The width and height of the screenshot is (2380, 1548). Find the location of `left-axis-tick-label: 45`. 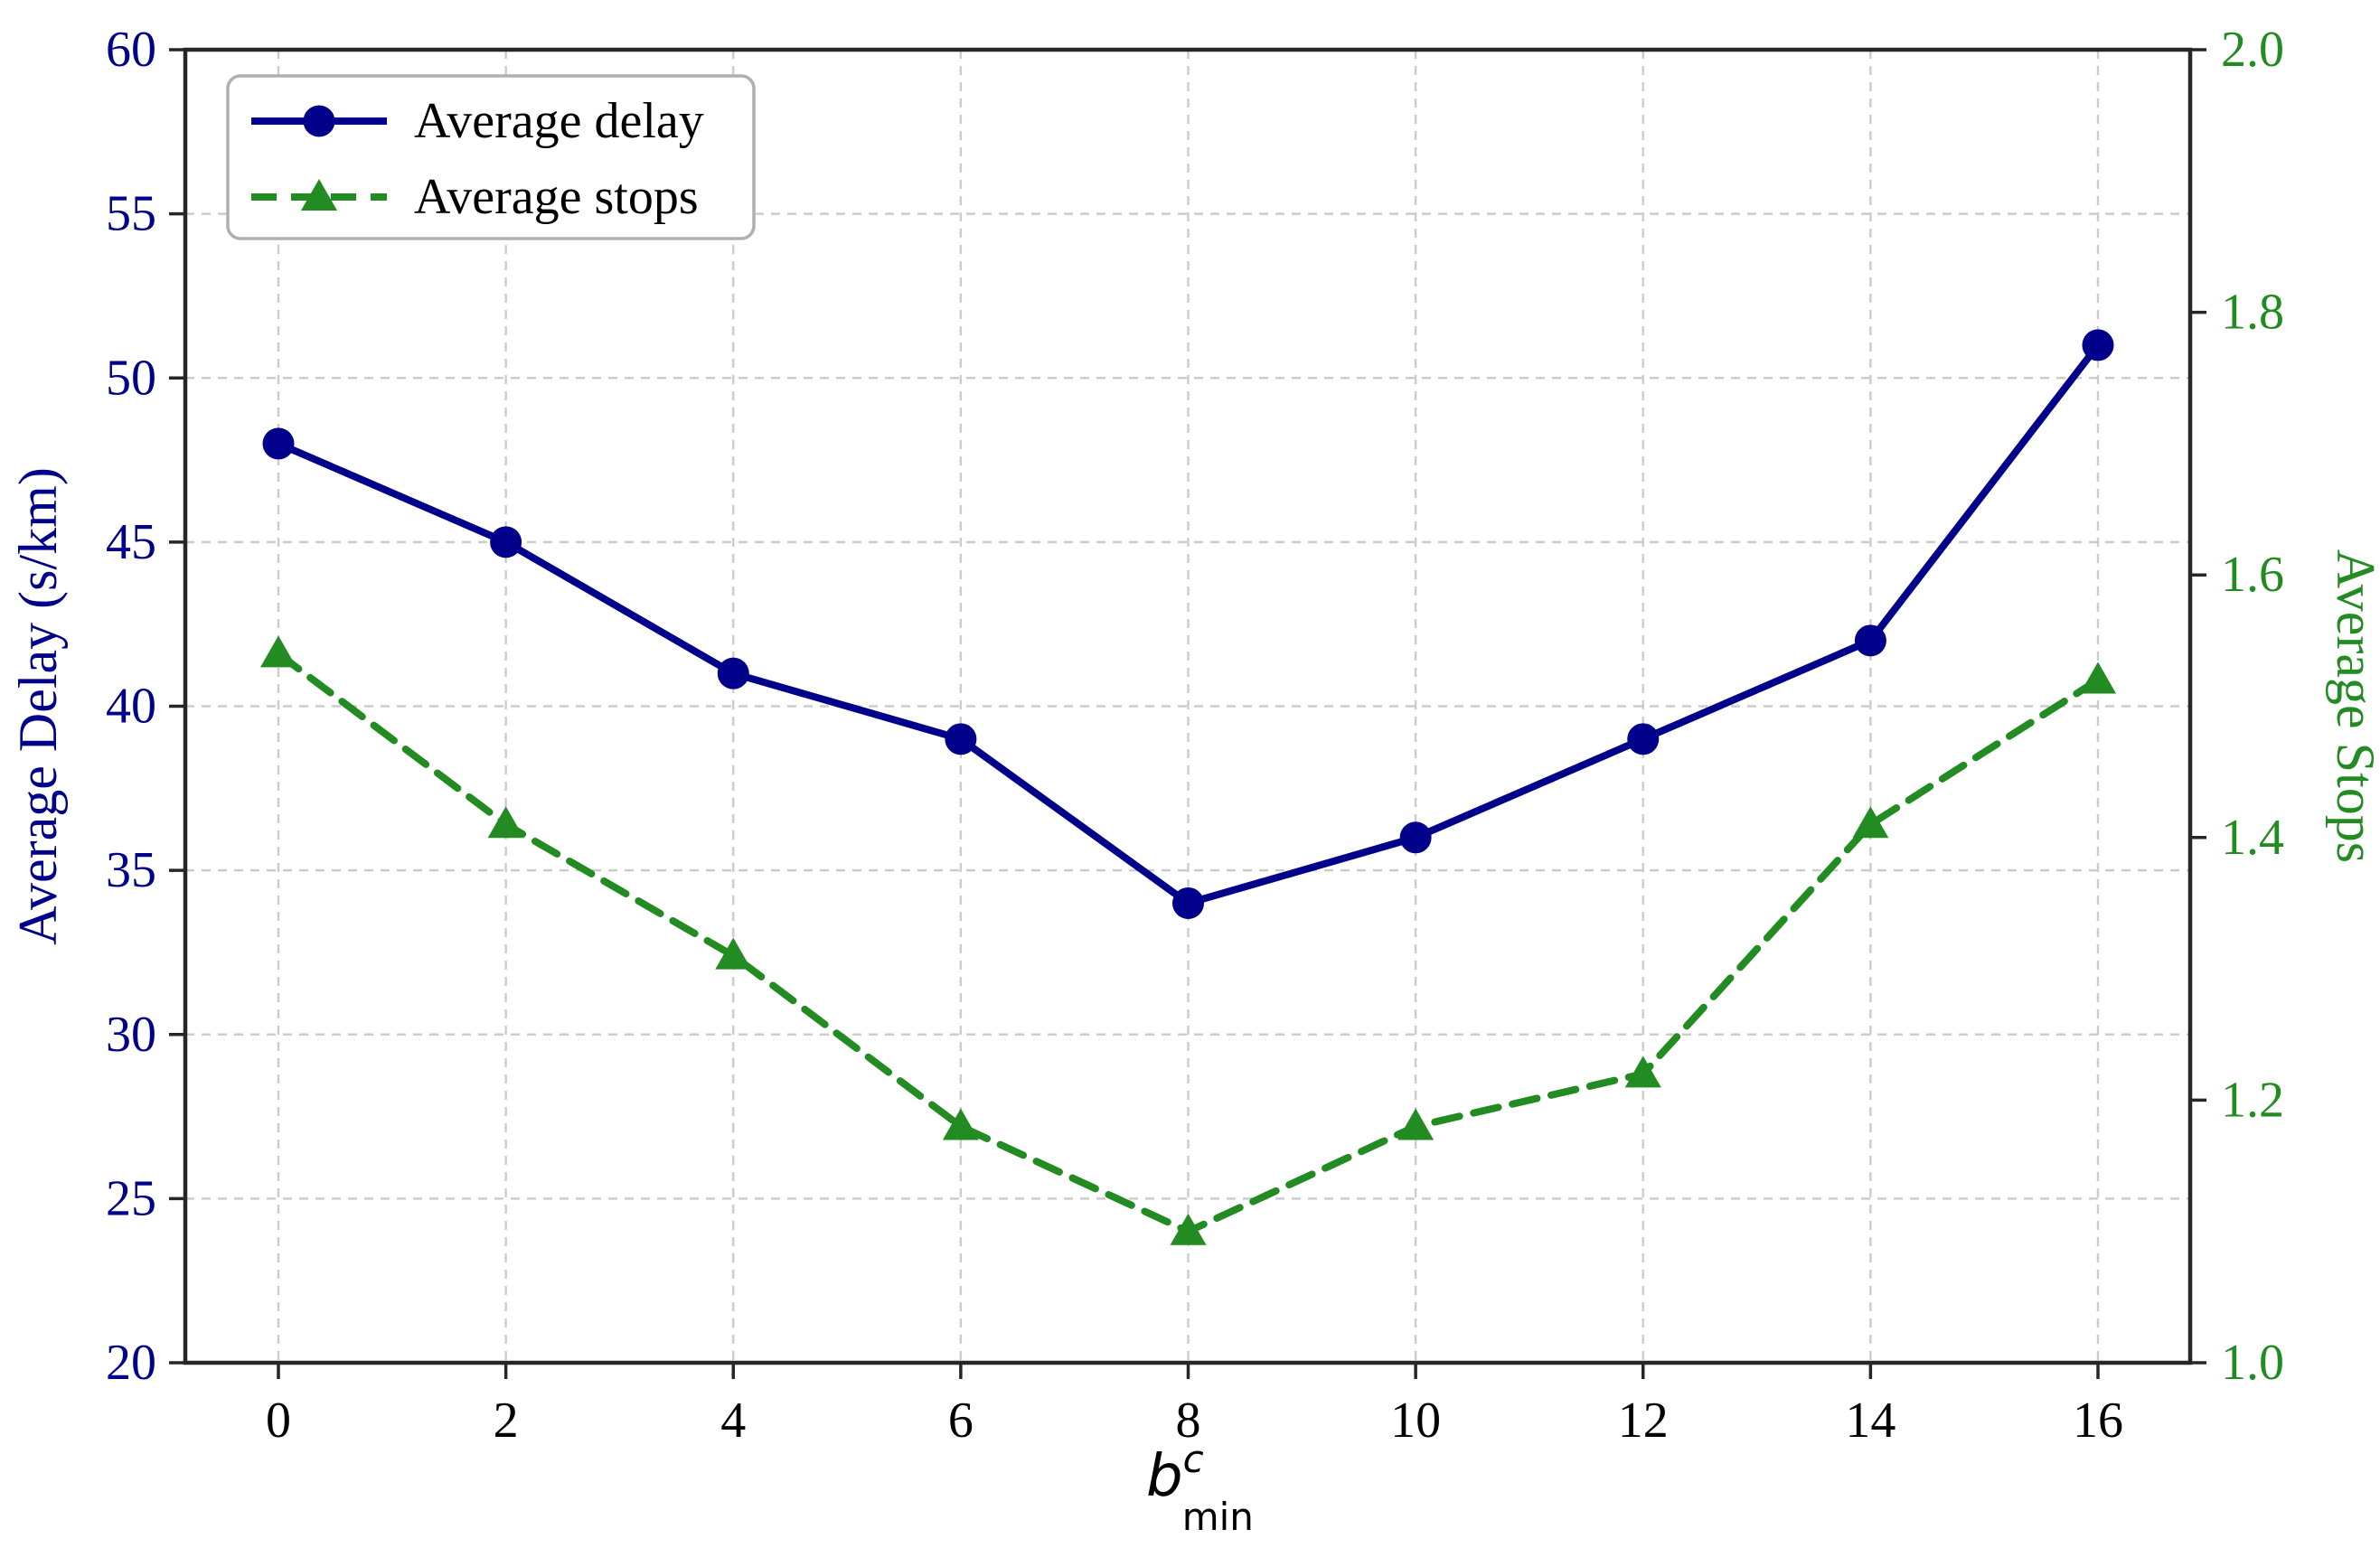

left-axis-tick-label: 45 is located at coordinates (131, 542).